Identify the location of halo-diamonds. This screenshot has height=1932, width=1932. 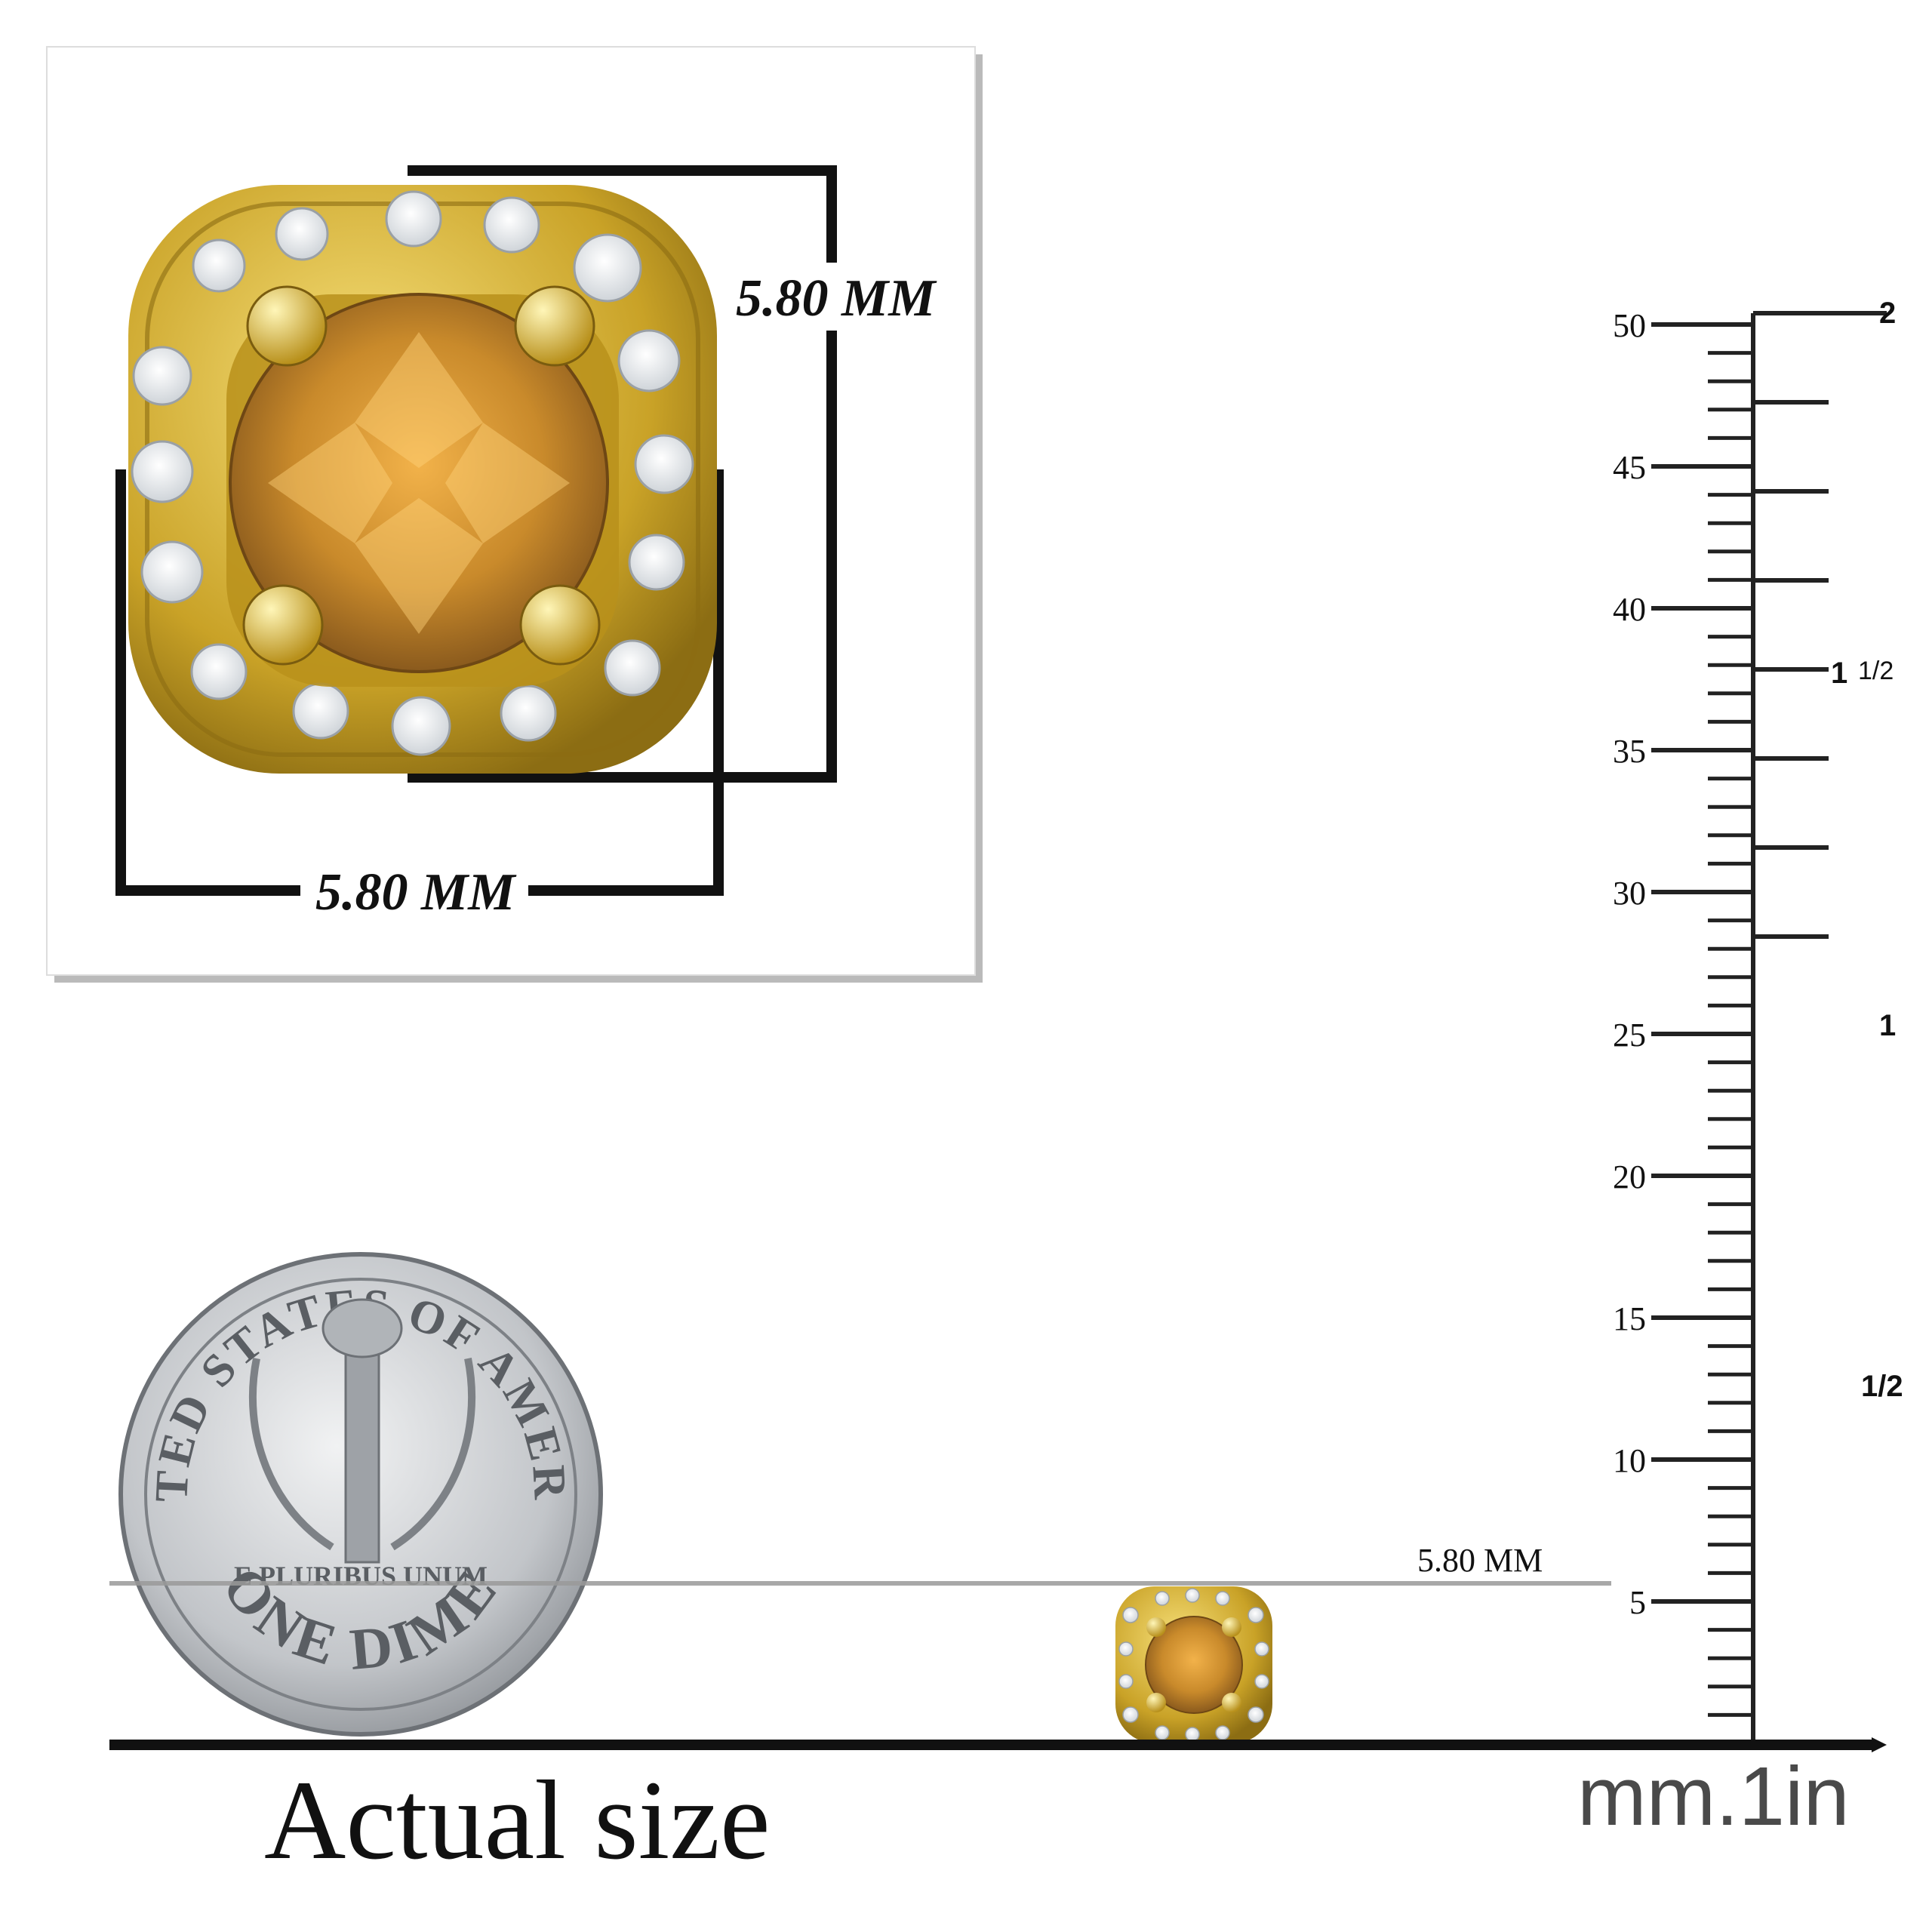
(412, 473).